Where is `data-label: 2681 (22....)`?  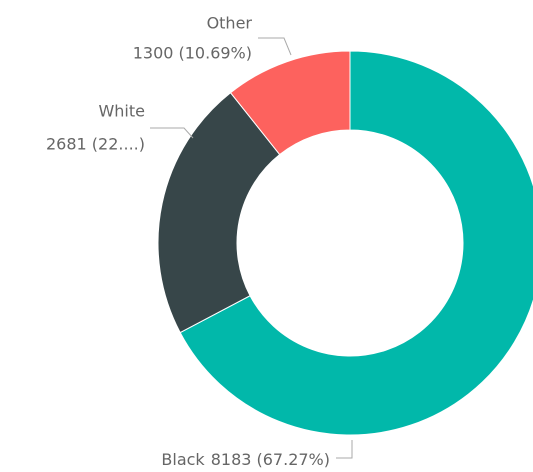
data-label: 2681 (22....) is located at coordinates (95, 144).